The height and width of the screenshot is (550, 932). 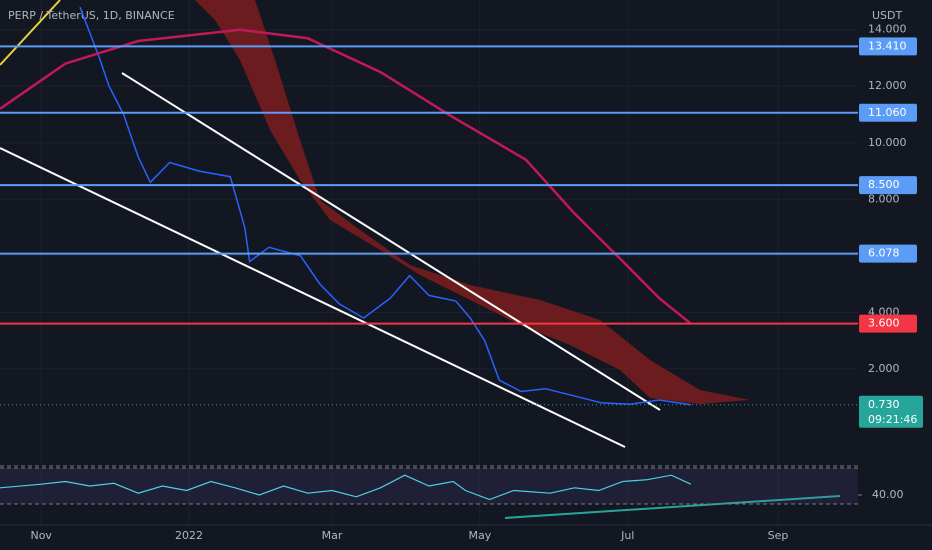 What do you see at coordinates (884, 253) in the screenshot?
I see `level-label: 6.078` at bounding box center [884, 253].